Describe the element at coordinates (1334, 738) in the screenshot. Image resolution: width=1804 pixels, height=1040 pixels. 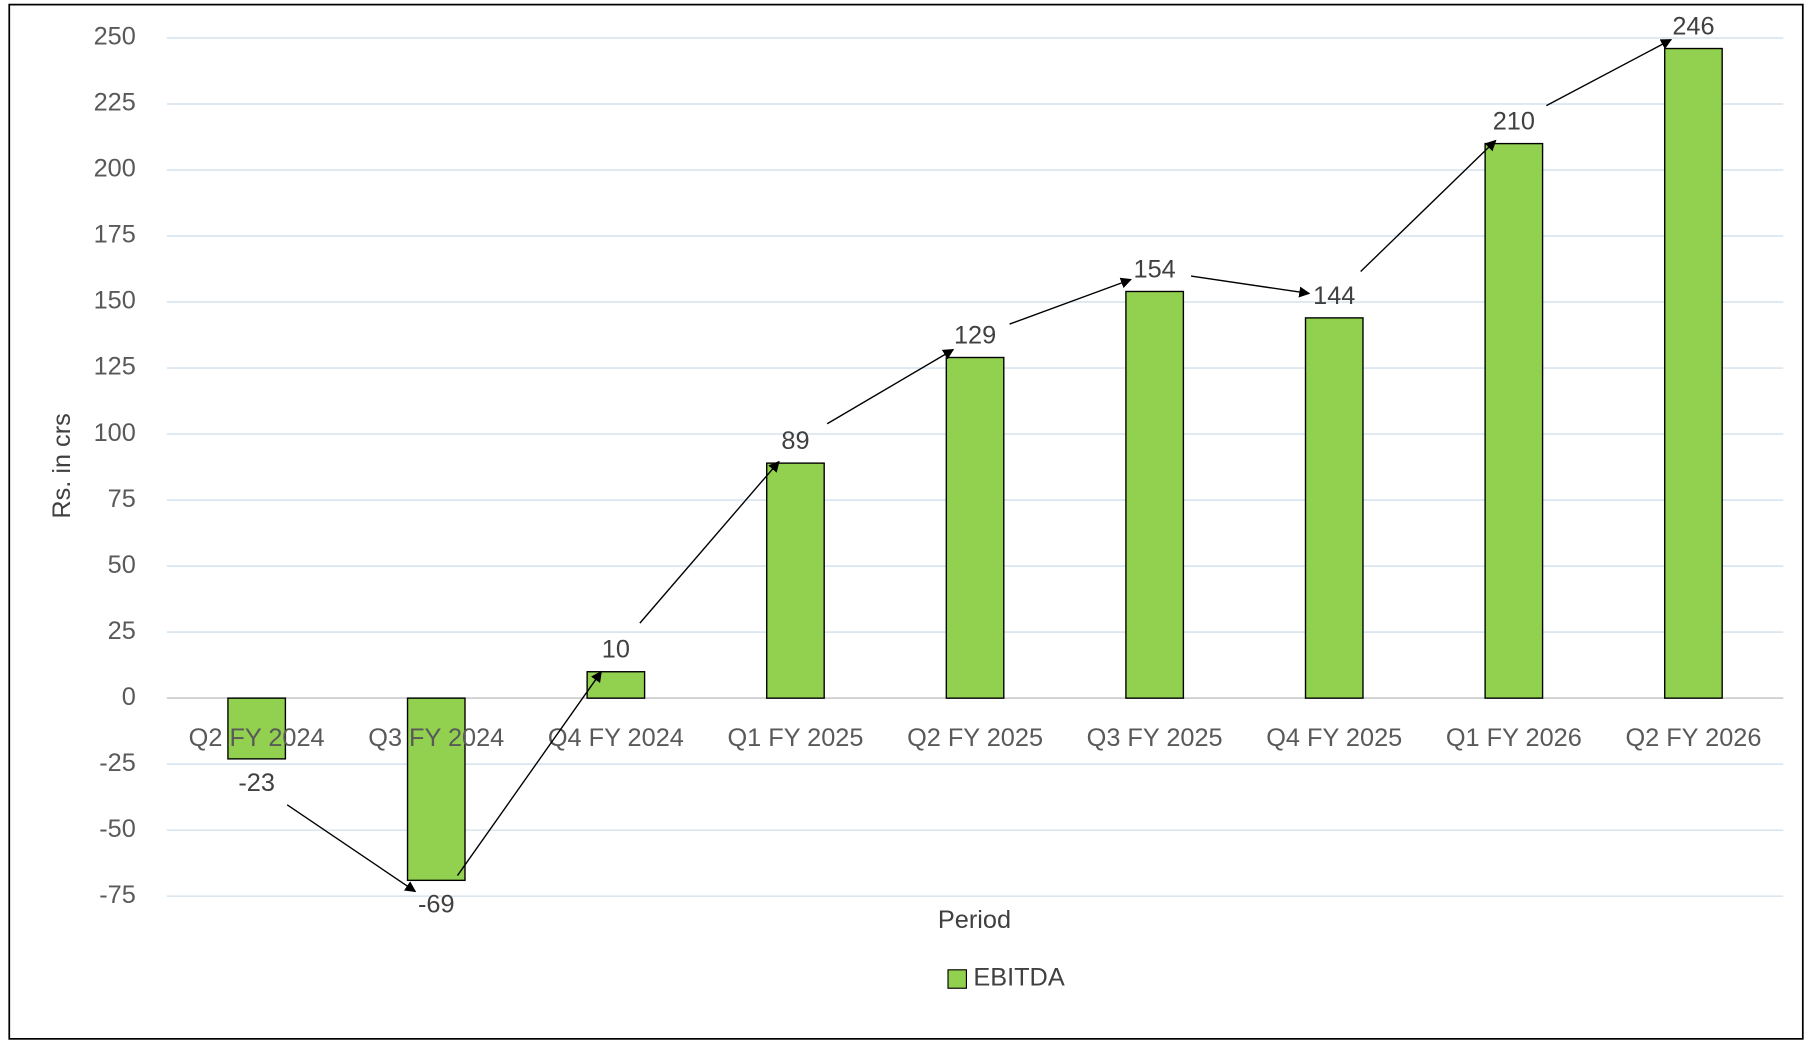
I see `x-tick-label: Q4 FY 2025` at that location.